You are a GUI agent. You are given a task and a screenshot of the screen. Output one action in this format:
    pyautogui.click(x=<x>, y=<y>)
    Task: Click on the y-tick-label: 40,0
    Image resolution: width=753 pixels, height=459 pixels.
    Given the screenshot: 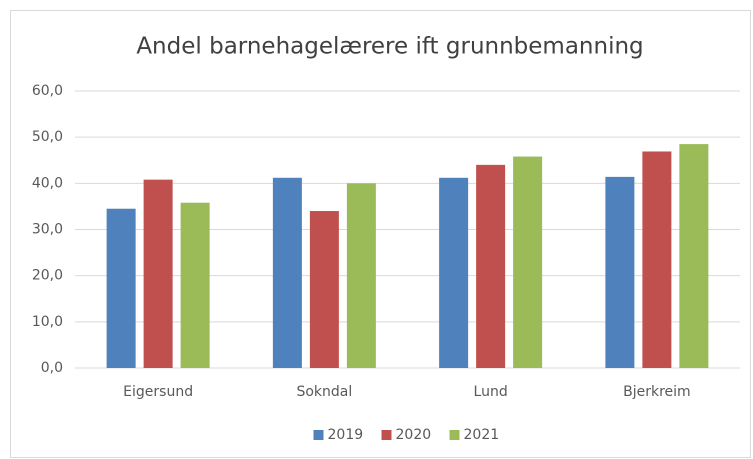 What is the action you would take?
    pyautogui.click(x=47, y=183)
    